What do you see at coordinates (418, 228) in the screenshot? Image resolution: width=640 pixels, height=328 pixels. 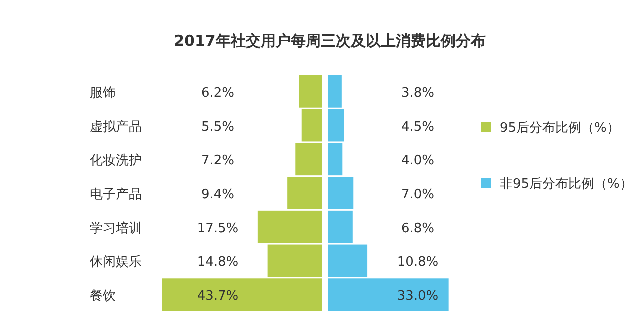 I see `data-label: 6.8%` at bounding box center [418, 228].